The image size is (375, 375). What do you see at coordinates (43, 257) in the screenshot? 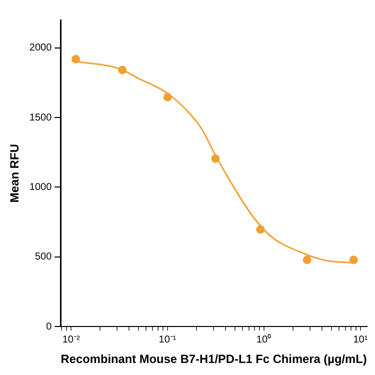
I see `y-tick-label: 500` at bounding box center [43, 257].